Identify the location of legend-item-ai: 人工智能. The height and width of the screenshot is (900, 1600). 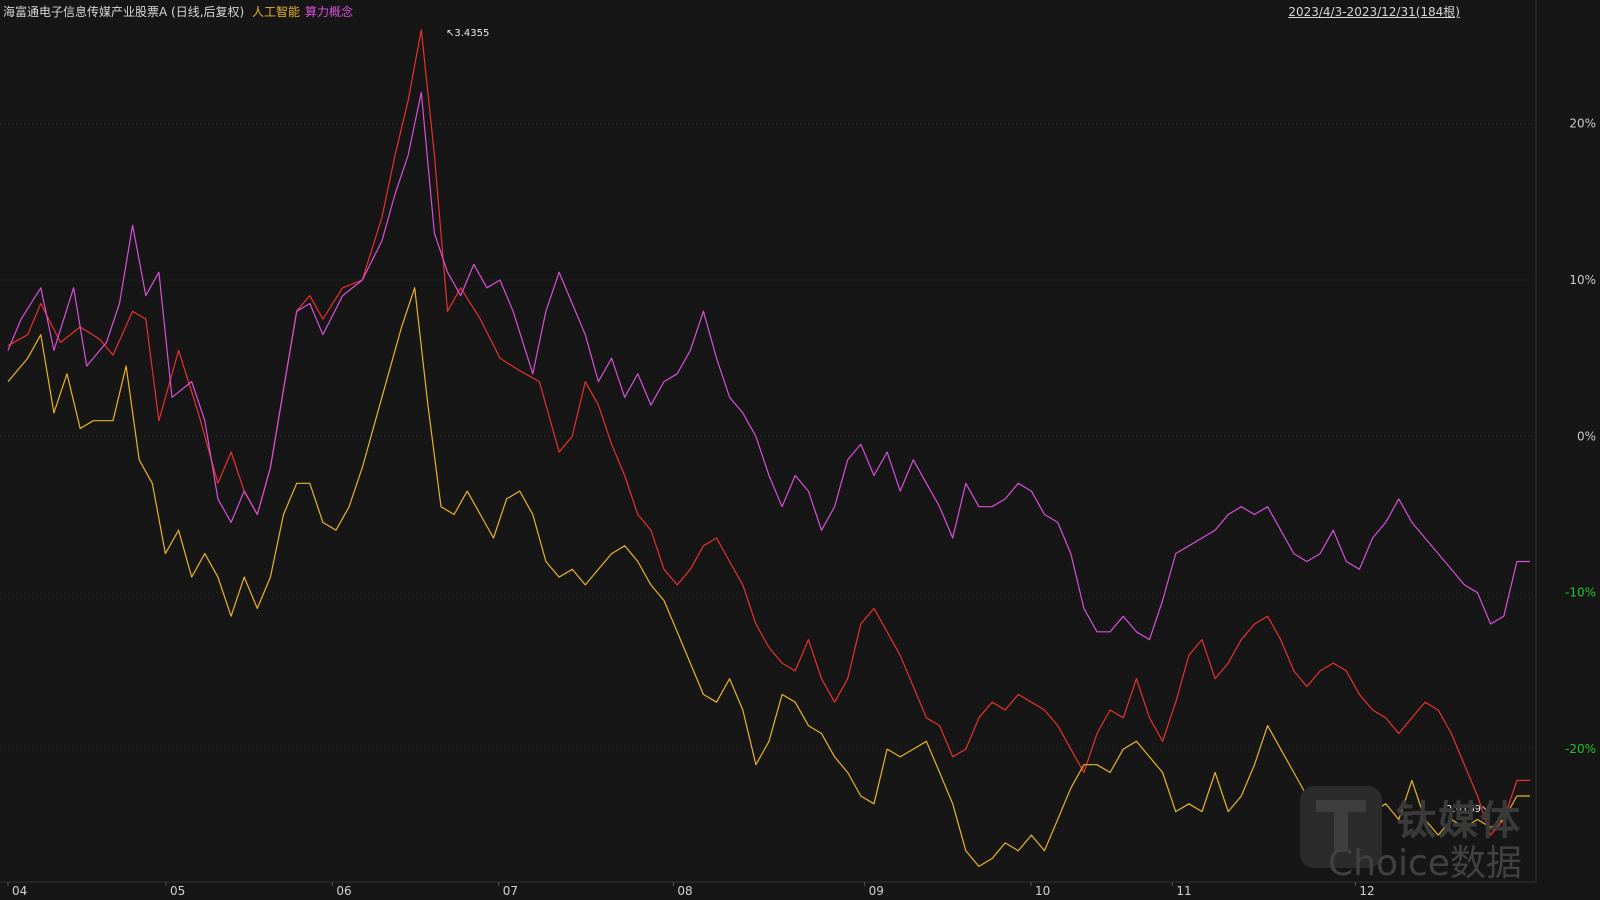
(276, 12).